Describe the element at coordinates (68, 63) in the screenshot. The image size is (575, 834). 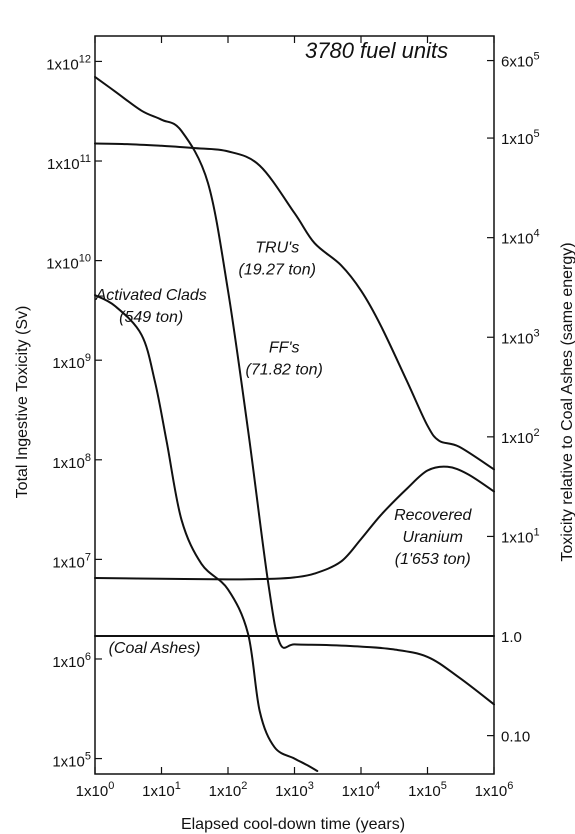
I see `y-tick-label: 1x10¹²` at that location.